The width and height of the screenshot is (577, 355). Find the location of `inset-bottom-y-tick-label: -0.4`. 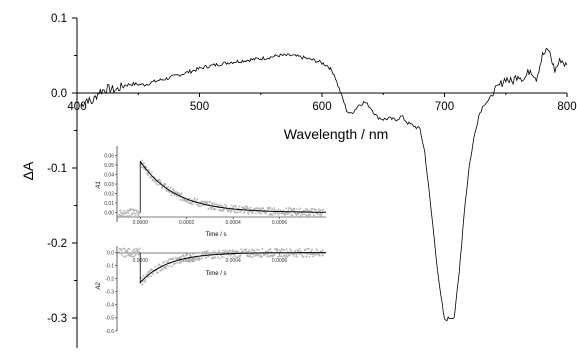

inset-bottom-y-tick-label: -0.4 is located at coordinates (109, 306).